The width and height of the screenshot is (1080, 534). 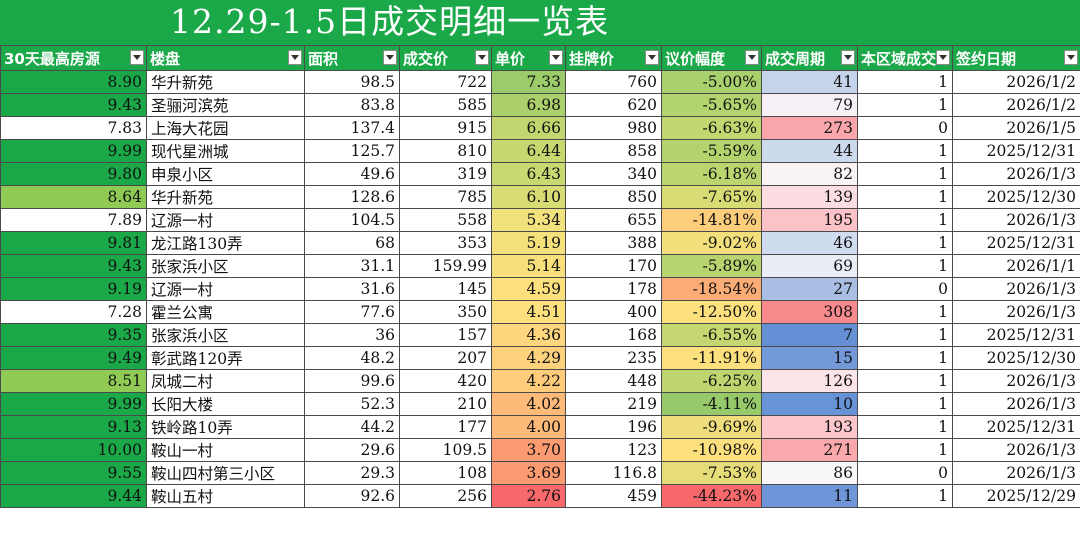 What do you see at coordinates (445, 82) in the screenshot?
I see `table-cell: 722` at bounding box center [445, 82].